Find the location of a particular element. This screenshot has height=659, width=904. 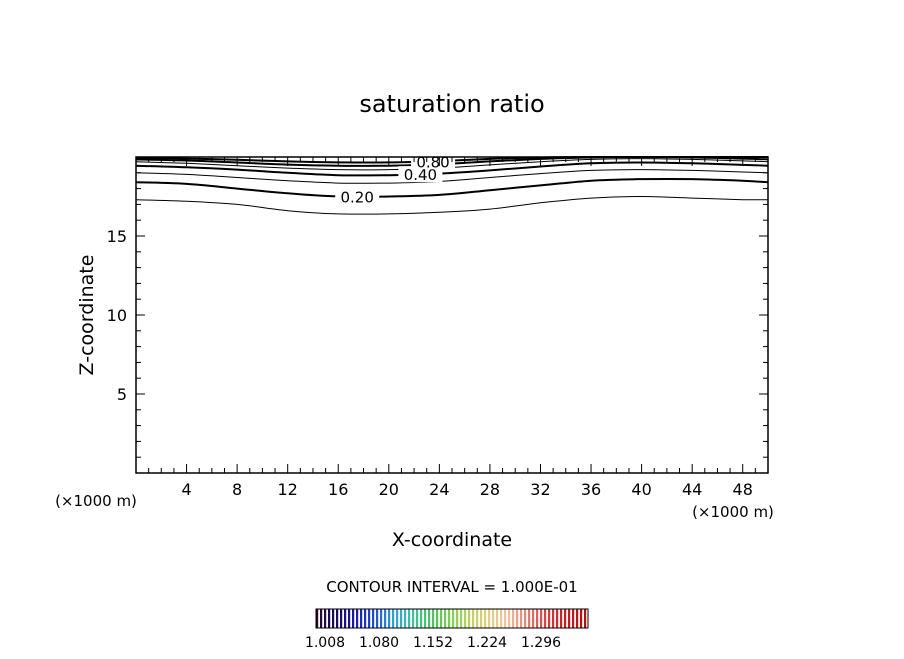

colorbar-frame is located at coordinates (452, 618).